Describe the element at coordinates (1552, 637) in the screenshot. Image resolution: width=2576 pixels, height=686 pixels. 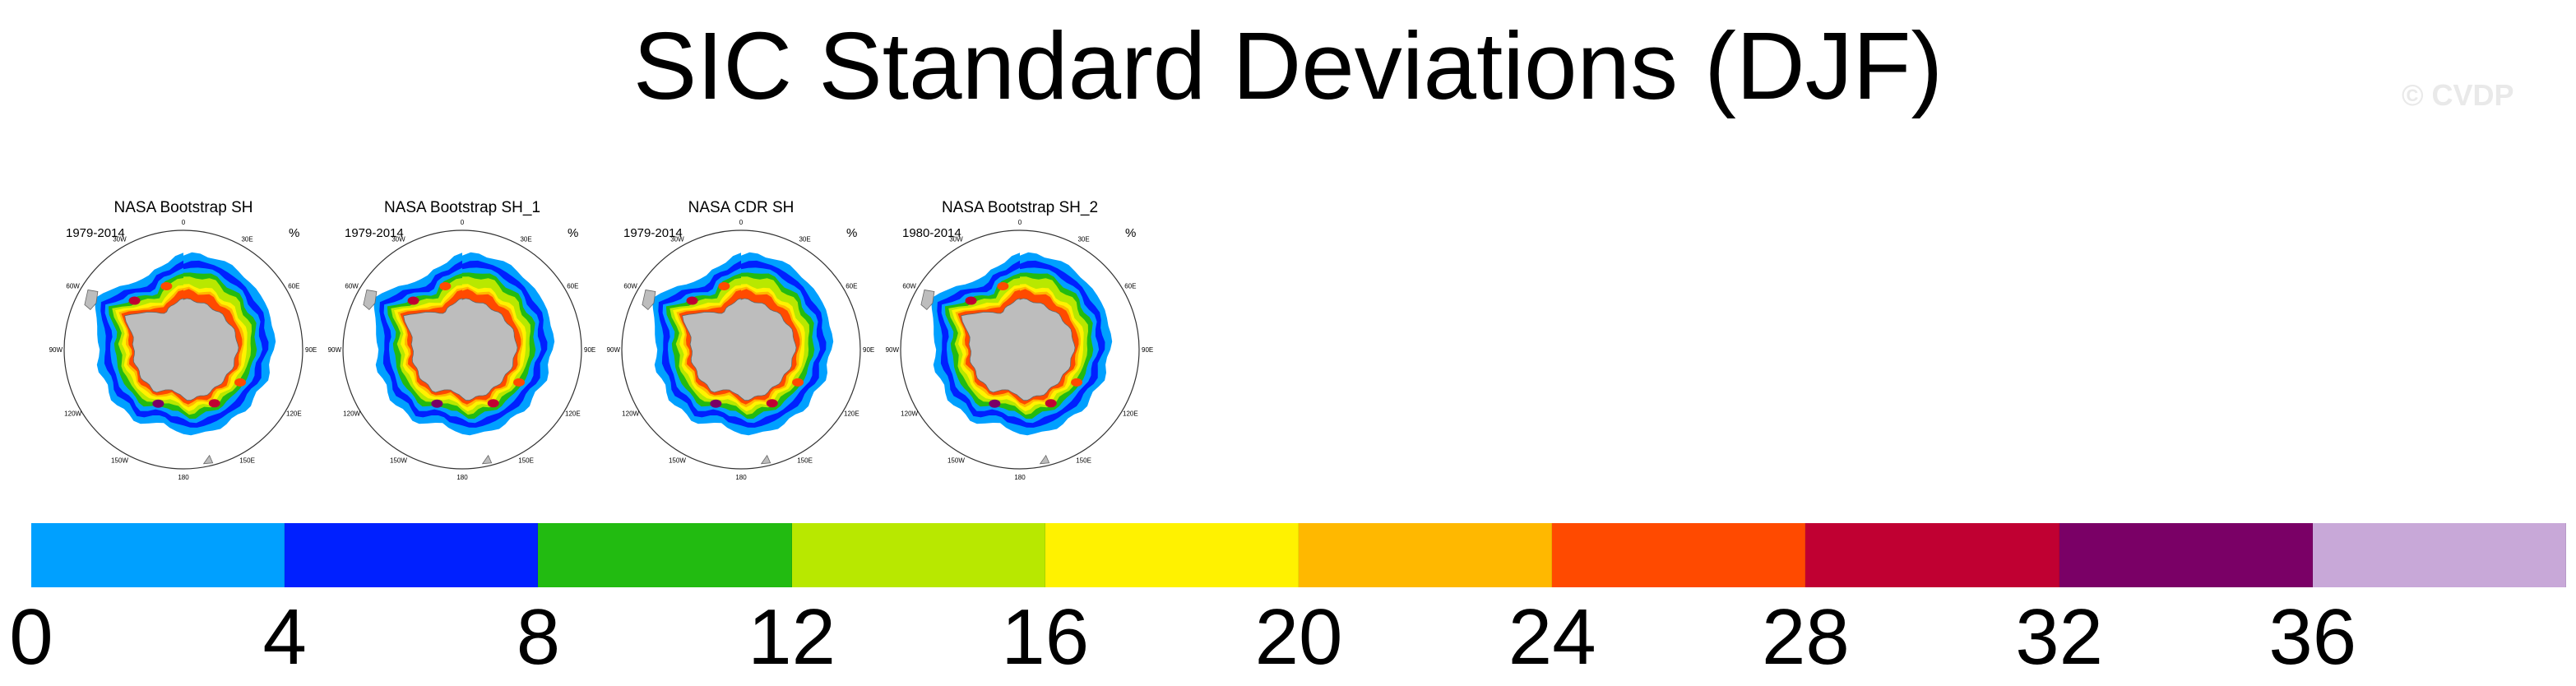
I see `colorbar-tick-label: 24` at that location.